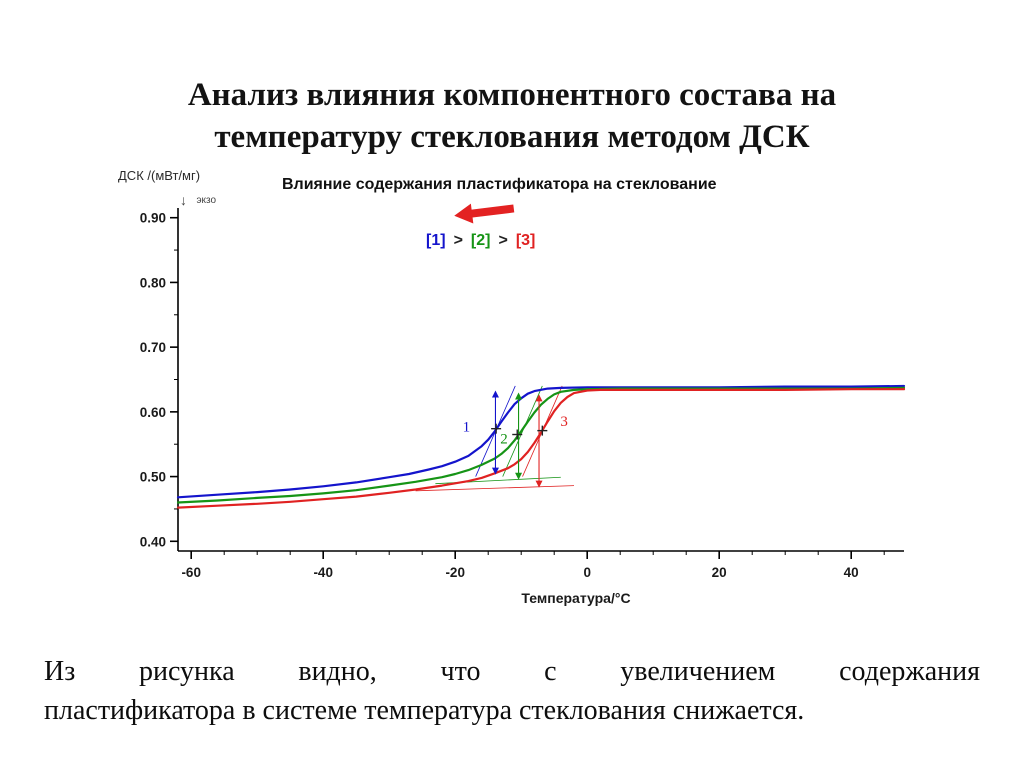  I want to click on legend-token: [1], so click(436, 240).